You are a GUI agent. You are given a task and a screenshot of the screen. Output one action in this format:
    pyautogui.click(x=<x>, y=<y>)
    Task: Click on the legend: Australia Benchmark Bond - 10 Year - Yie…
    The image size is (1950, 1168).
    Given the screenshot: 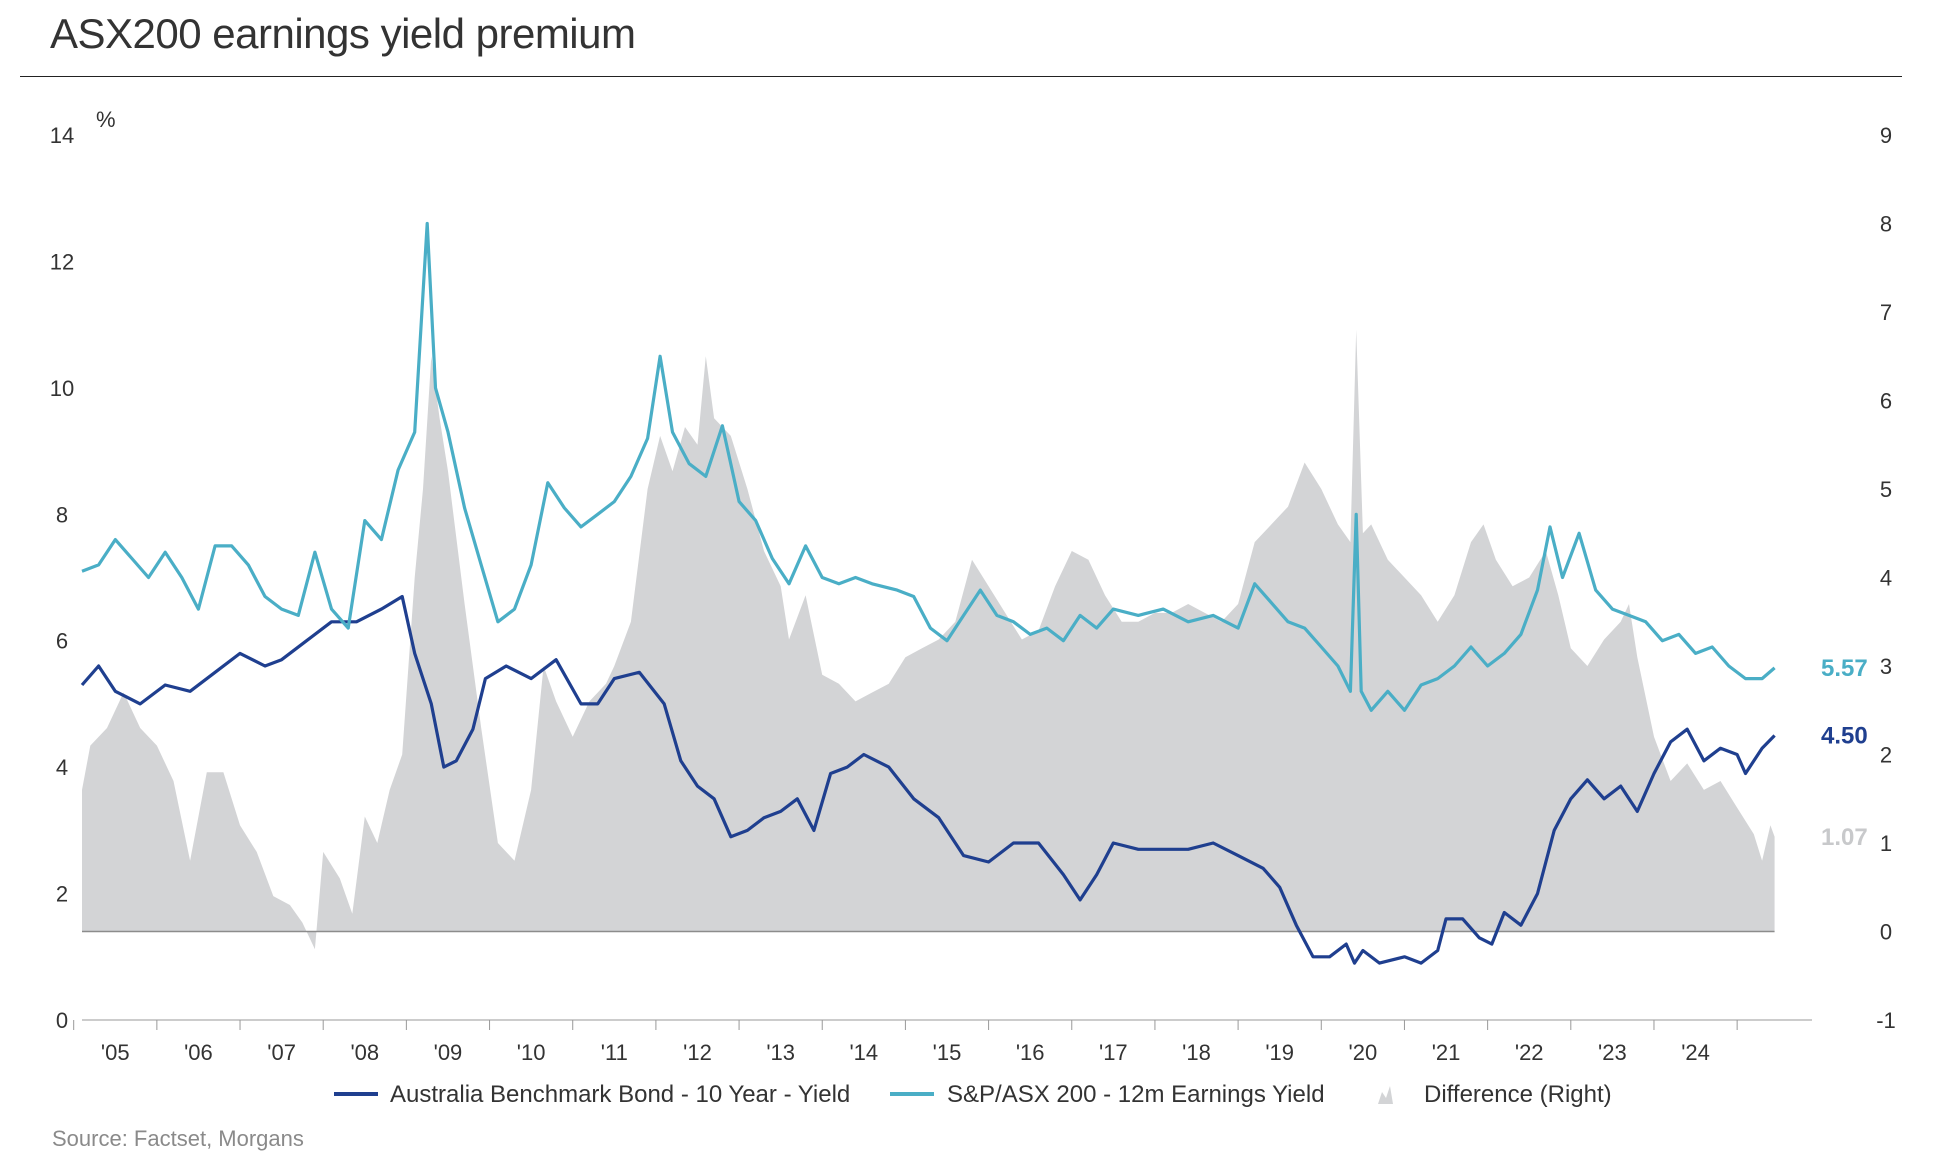 What is the action you would take?
    pyautogui.click(x=973, y=1094)
    